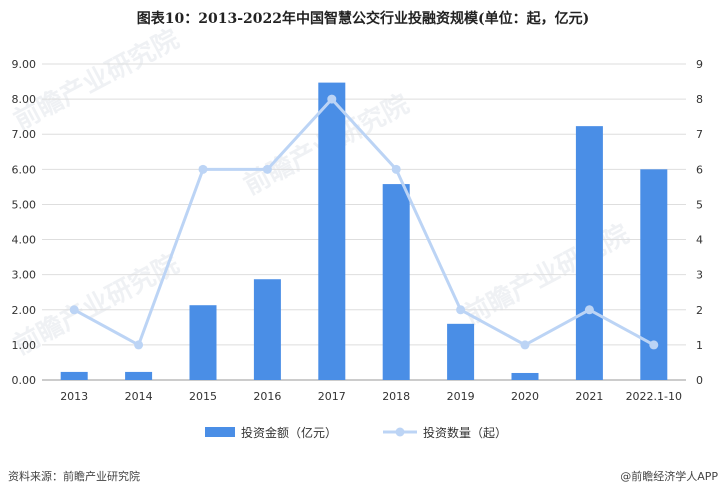 The image size is (726, 490). Describe the element at coordinates (699, 275) in the screenshot. I see `y-right-tick-label: 3` at that location.